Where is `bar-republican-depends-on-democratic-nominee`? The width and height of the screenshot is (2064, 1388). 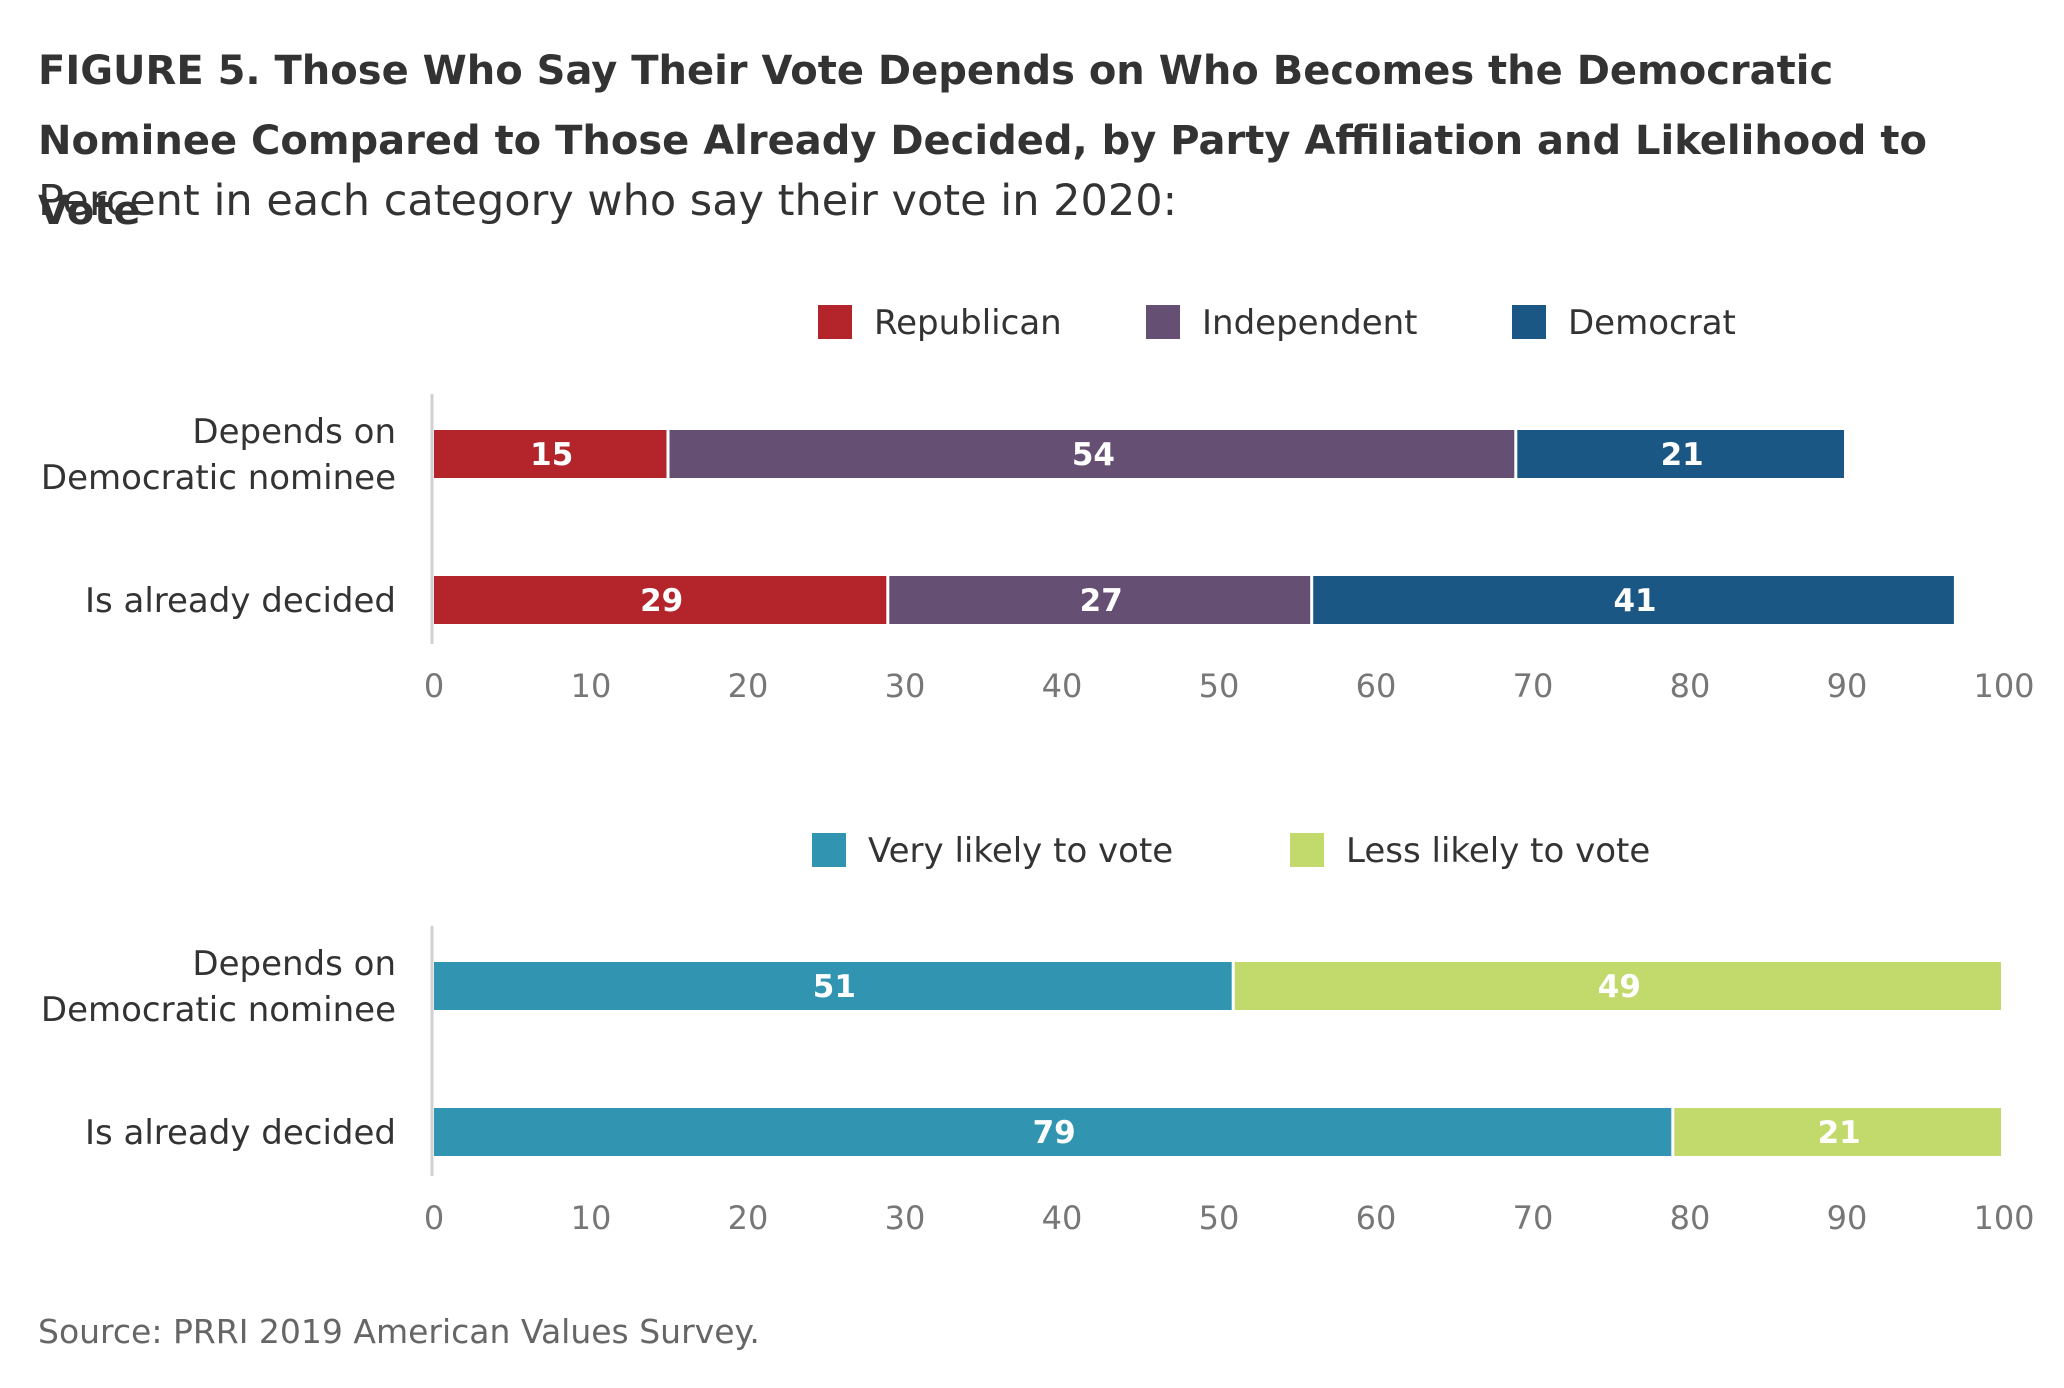
bar-republican-depends-on-democratic-nominee is located at coordinates (550, 454).